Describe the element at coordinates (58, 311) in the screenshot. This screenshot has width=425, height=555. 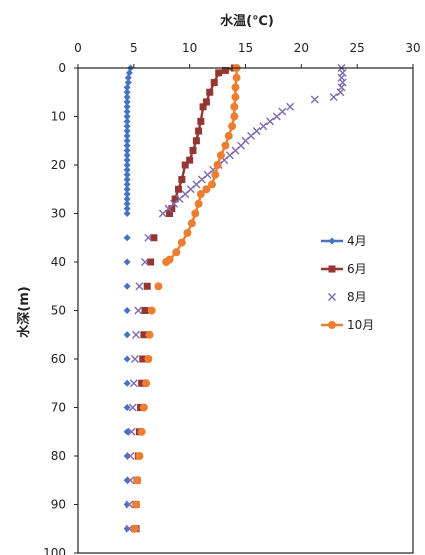
I see `y-tick-label: 50` at that location.